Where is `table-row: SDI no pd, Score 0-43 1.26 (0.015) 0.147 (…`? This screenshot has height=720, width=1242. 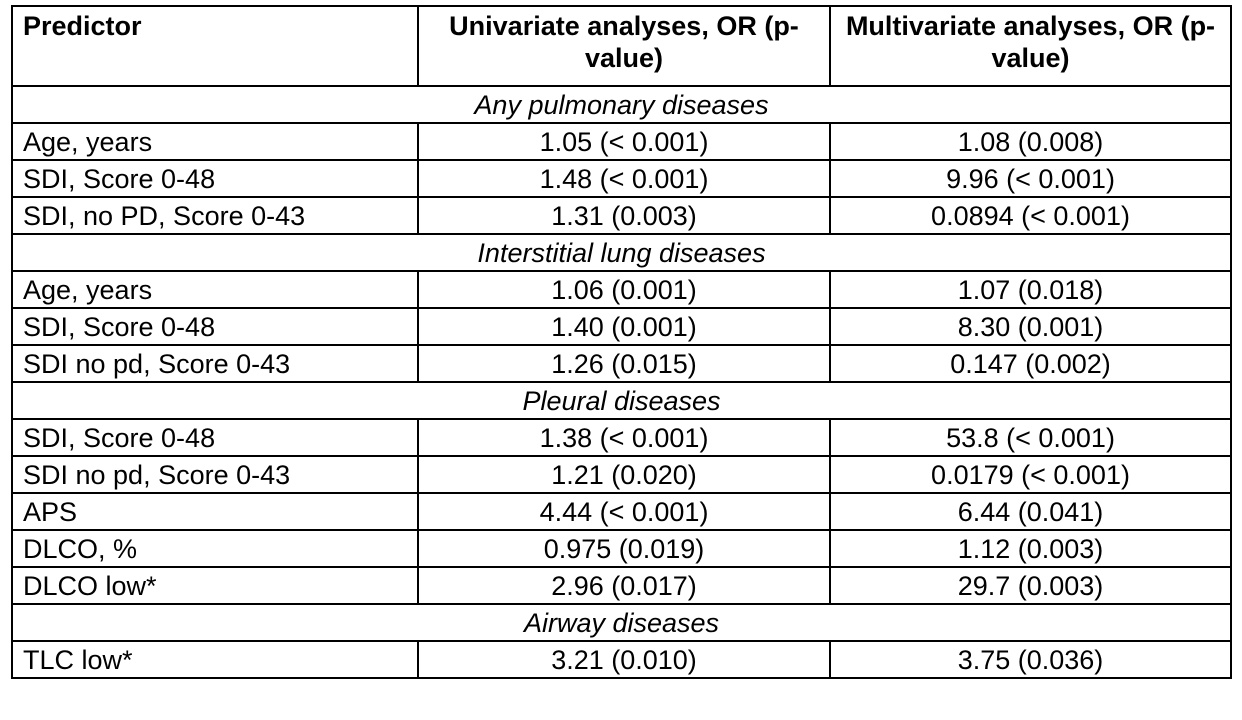 table-row: SDI no pd, Score 0-43 1.26 (0.015) 0.147 (… is located at coordinates (621, 363).